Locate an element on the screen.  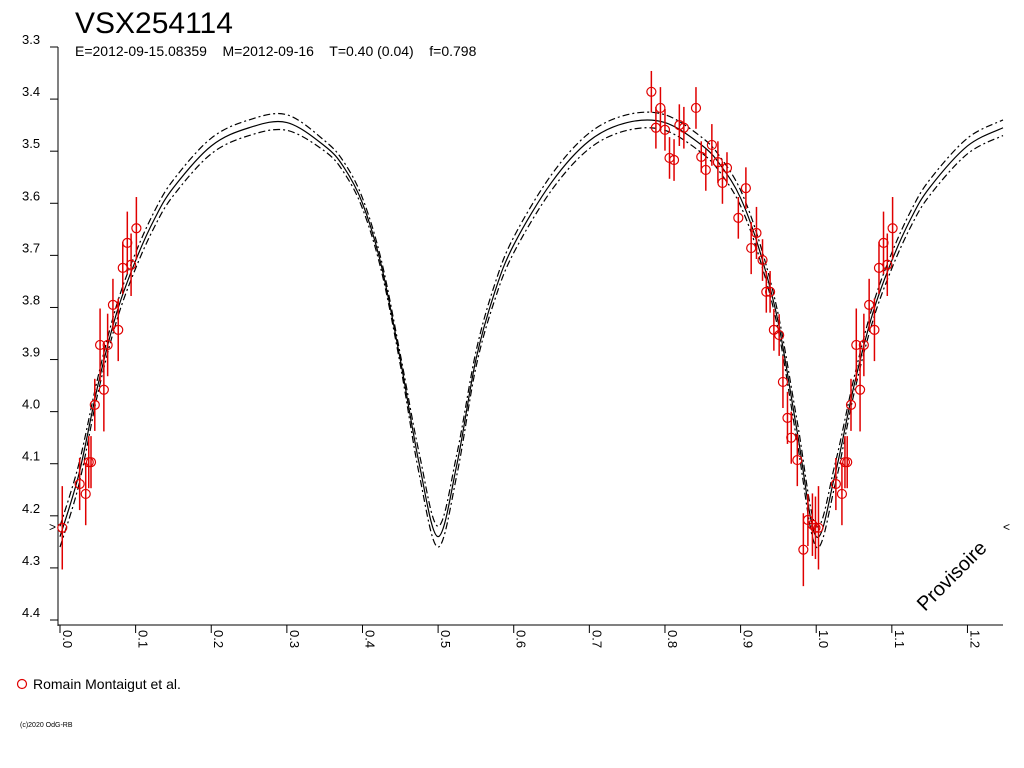
legend-label: Romain Montaigut et al. is located at coordinates (107, 684).